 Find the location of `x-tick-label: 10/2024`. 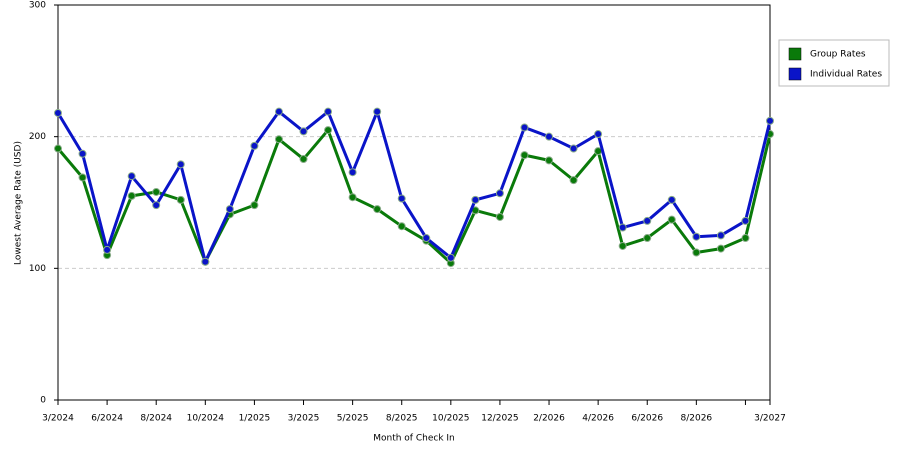

x-tick-label: 10/2024 is located at coordinates (206, 419).